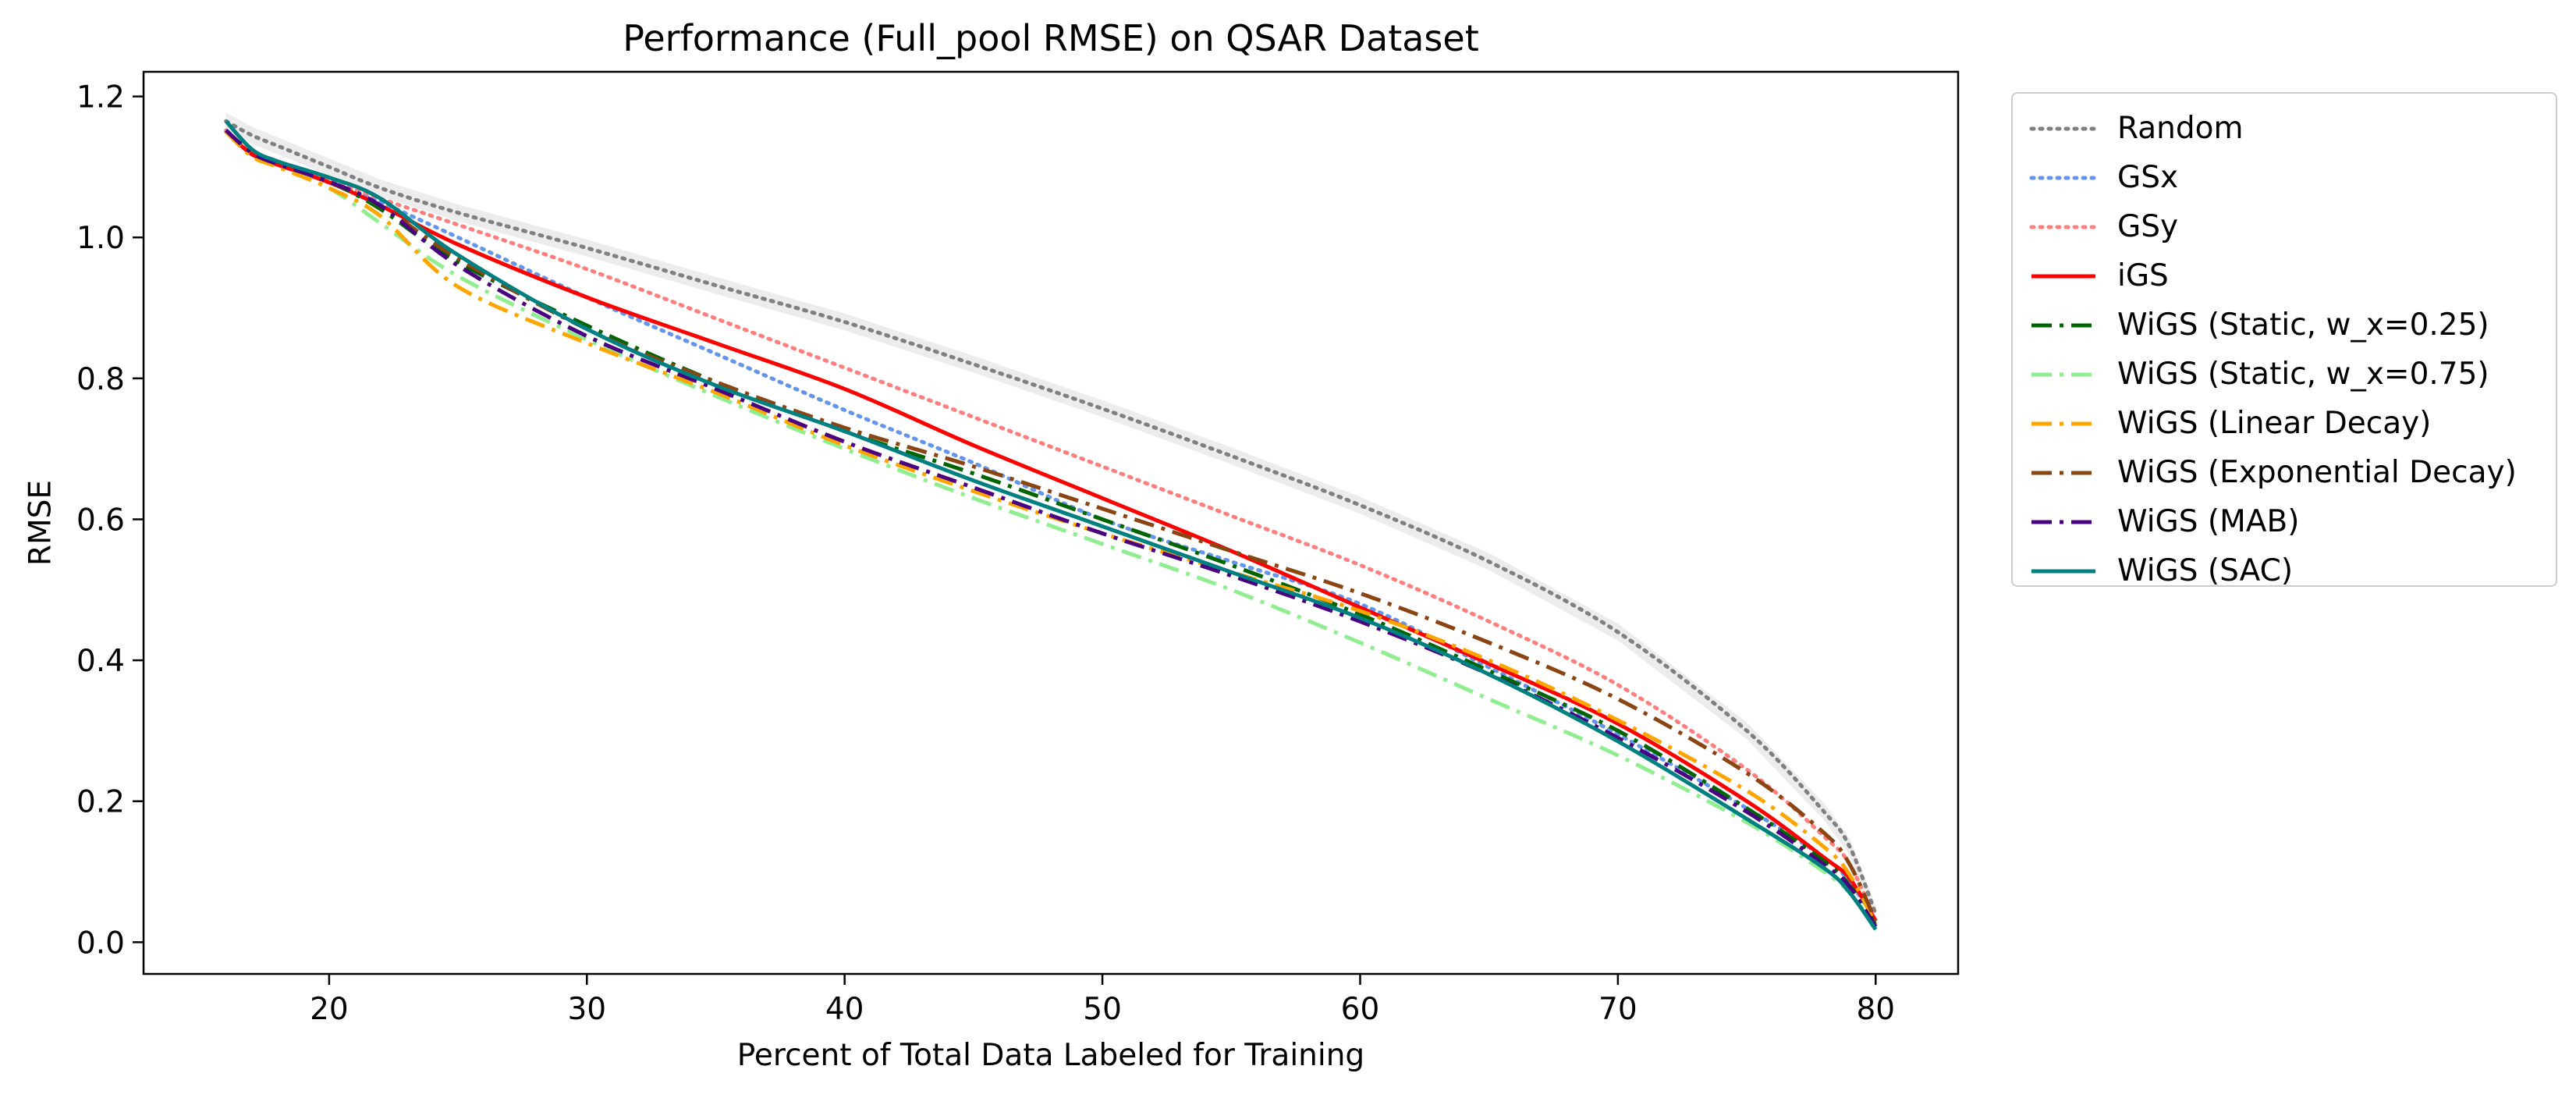  I want to click on legend-entry: iGS, so click(2284, 276).